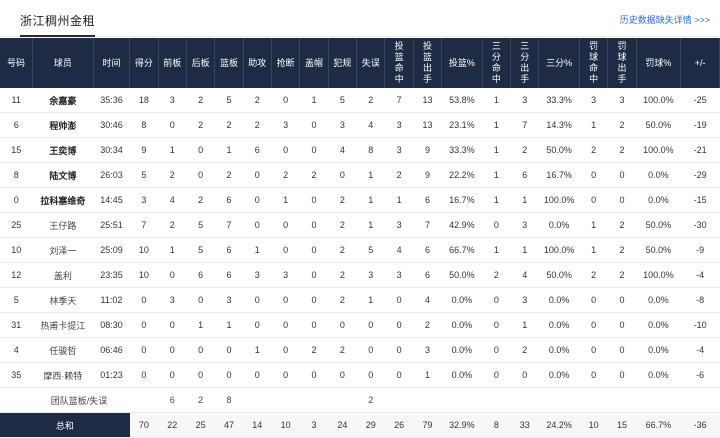 This screenshot has height=438, width=720. Describe the element at coordinates (559, 63) in the screenshot. I see `column-header: 三分%` at that location.